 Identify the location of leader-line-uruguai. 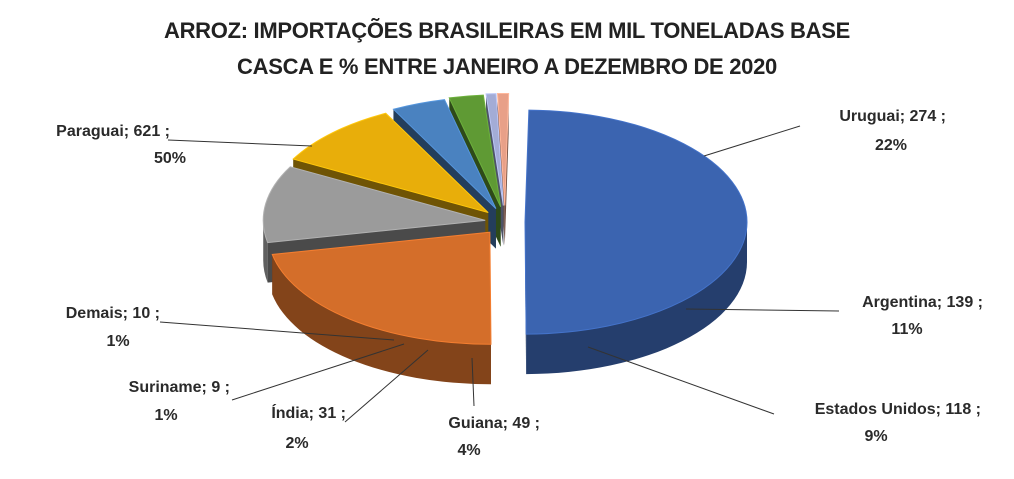
(752, 141).